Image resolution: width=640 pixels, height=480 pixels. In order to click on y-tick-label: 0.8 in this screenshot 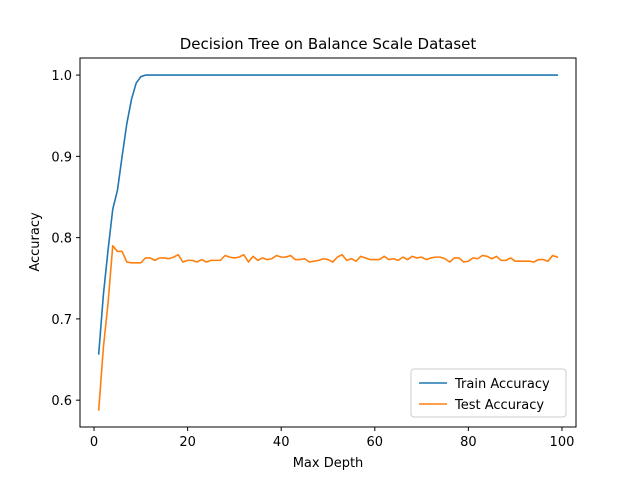, I will do `click(61, 239)`.